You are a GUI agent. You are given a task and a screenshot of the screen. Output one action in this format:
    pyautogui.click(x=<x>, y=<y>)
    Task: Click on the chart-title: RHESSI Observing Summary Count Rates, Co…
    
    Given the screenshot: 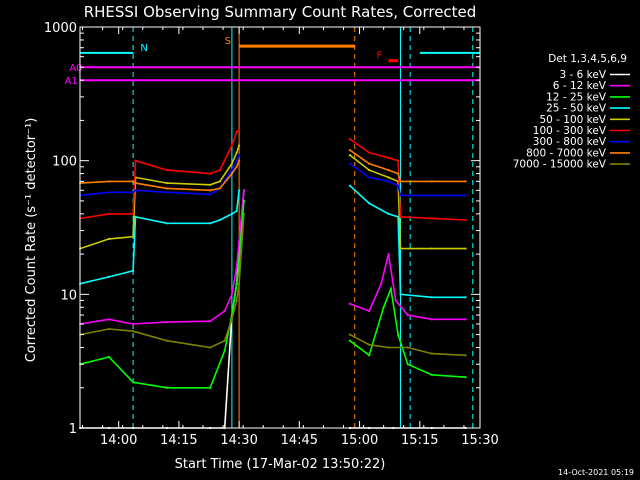 What is the action you would take?
    pyautogui.click(x=280, y=12)
    